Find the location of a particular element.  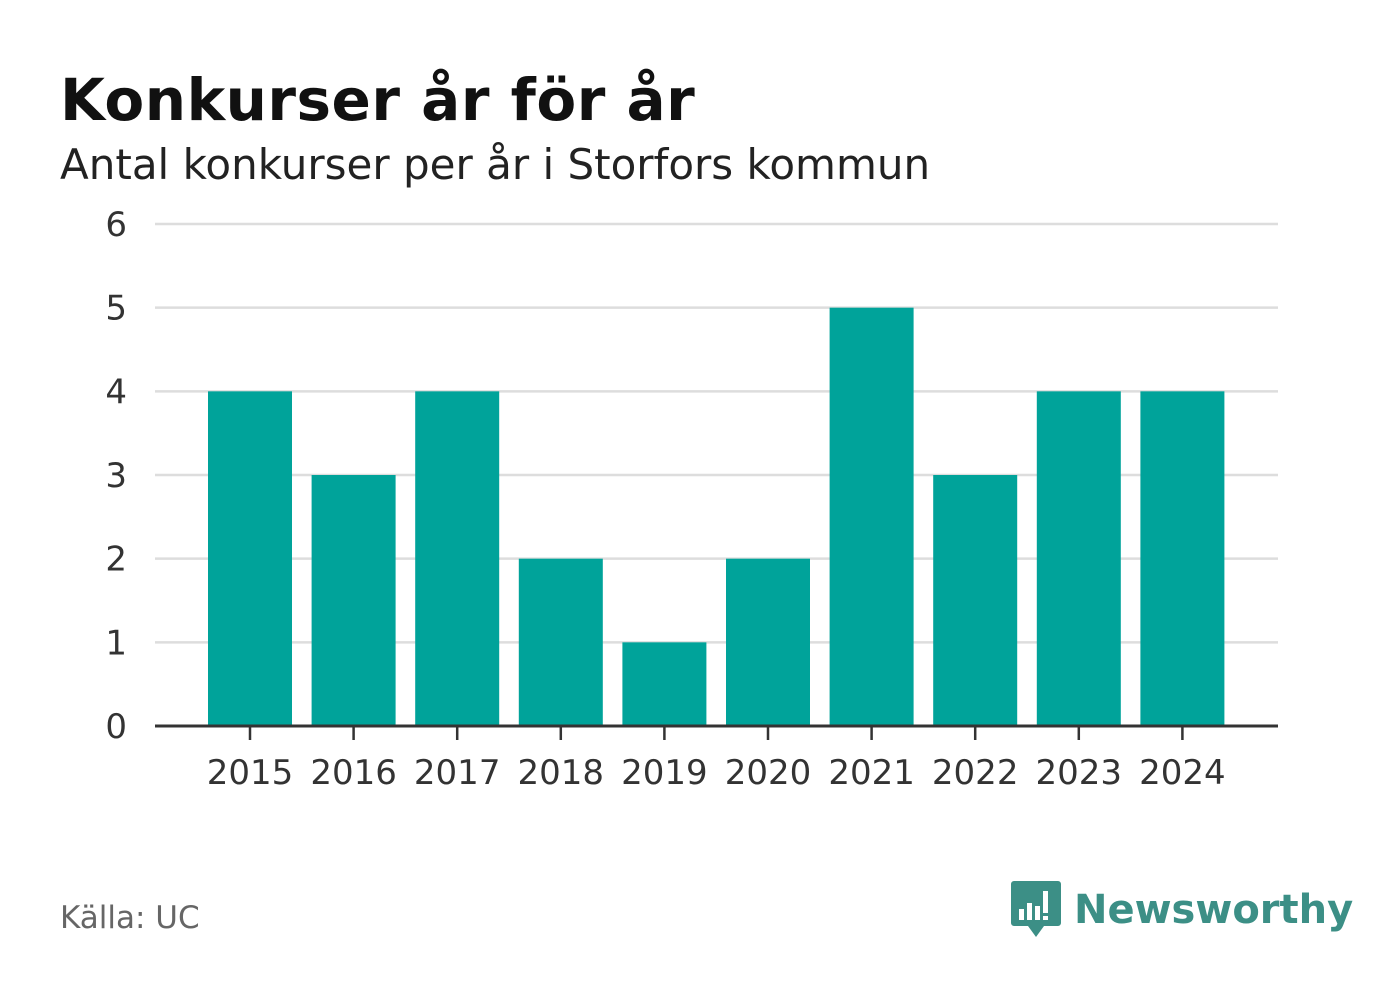

source-note: Källa: UC is located at coordinates (130, 918).